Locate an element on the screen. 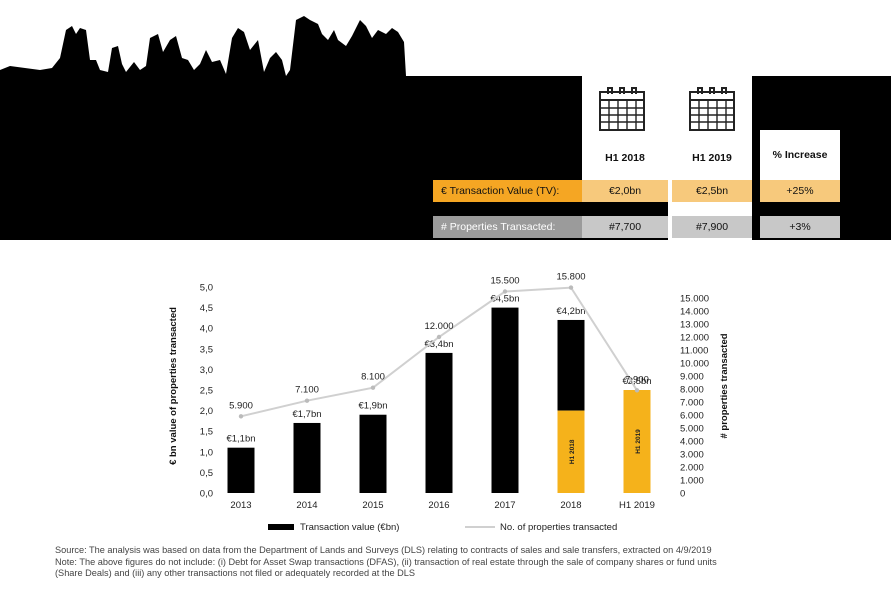  line-value-label: 12.000 is located at coordinates (438, 326).